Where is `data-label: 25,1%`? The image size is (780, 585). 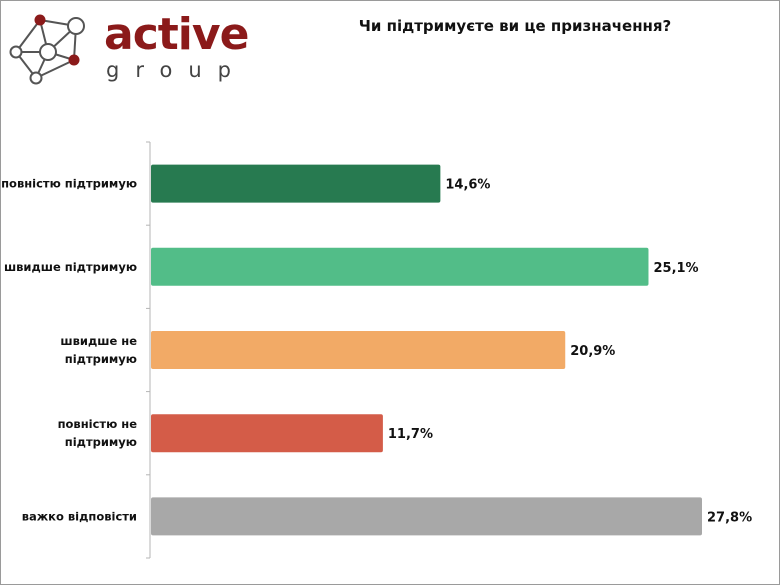
data-label: 25,1% is located at coordinates (675, 268).